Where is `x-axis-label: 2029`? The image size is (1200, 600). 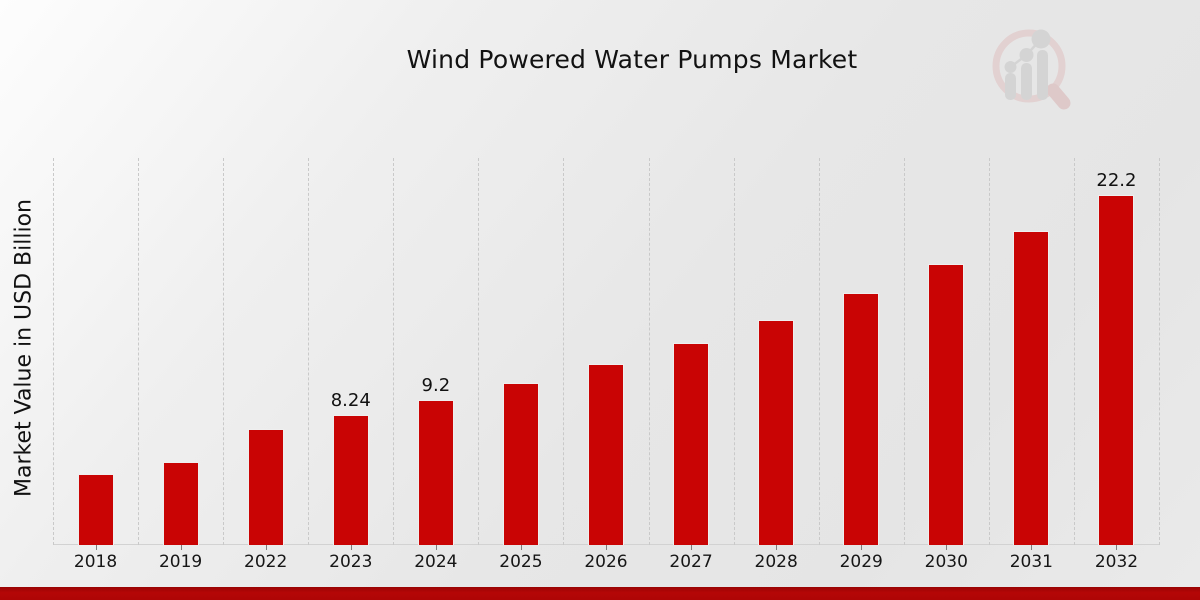
x-axis-label: 2029 is located at coordinates (861, 562).